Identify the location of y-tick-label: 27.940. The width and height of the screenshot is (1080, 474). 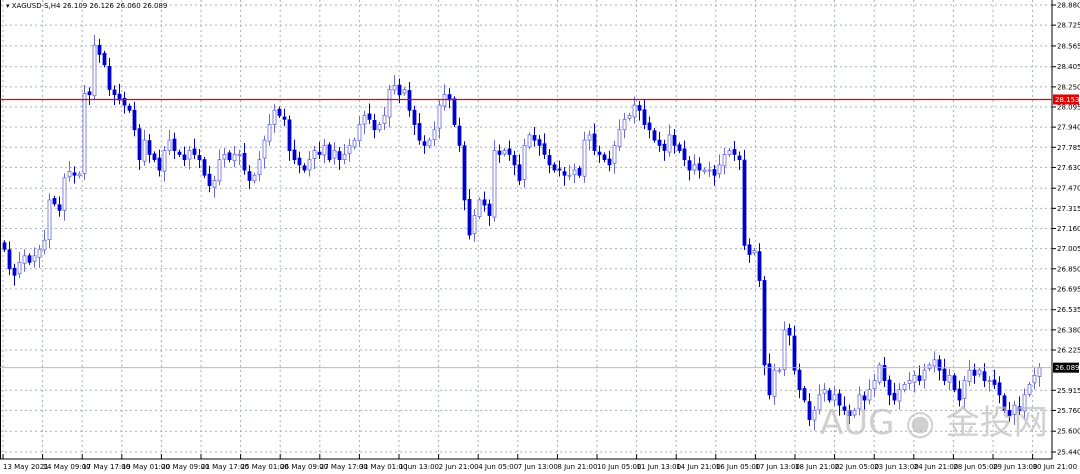
(1068, 128).